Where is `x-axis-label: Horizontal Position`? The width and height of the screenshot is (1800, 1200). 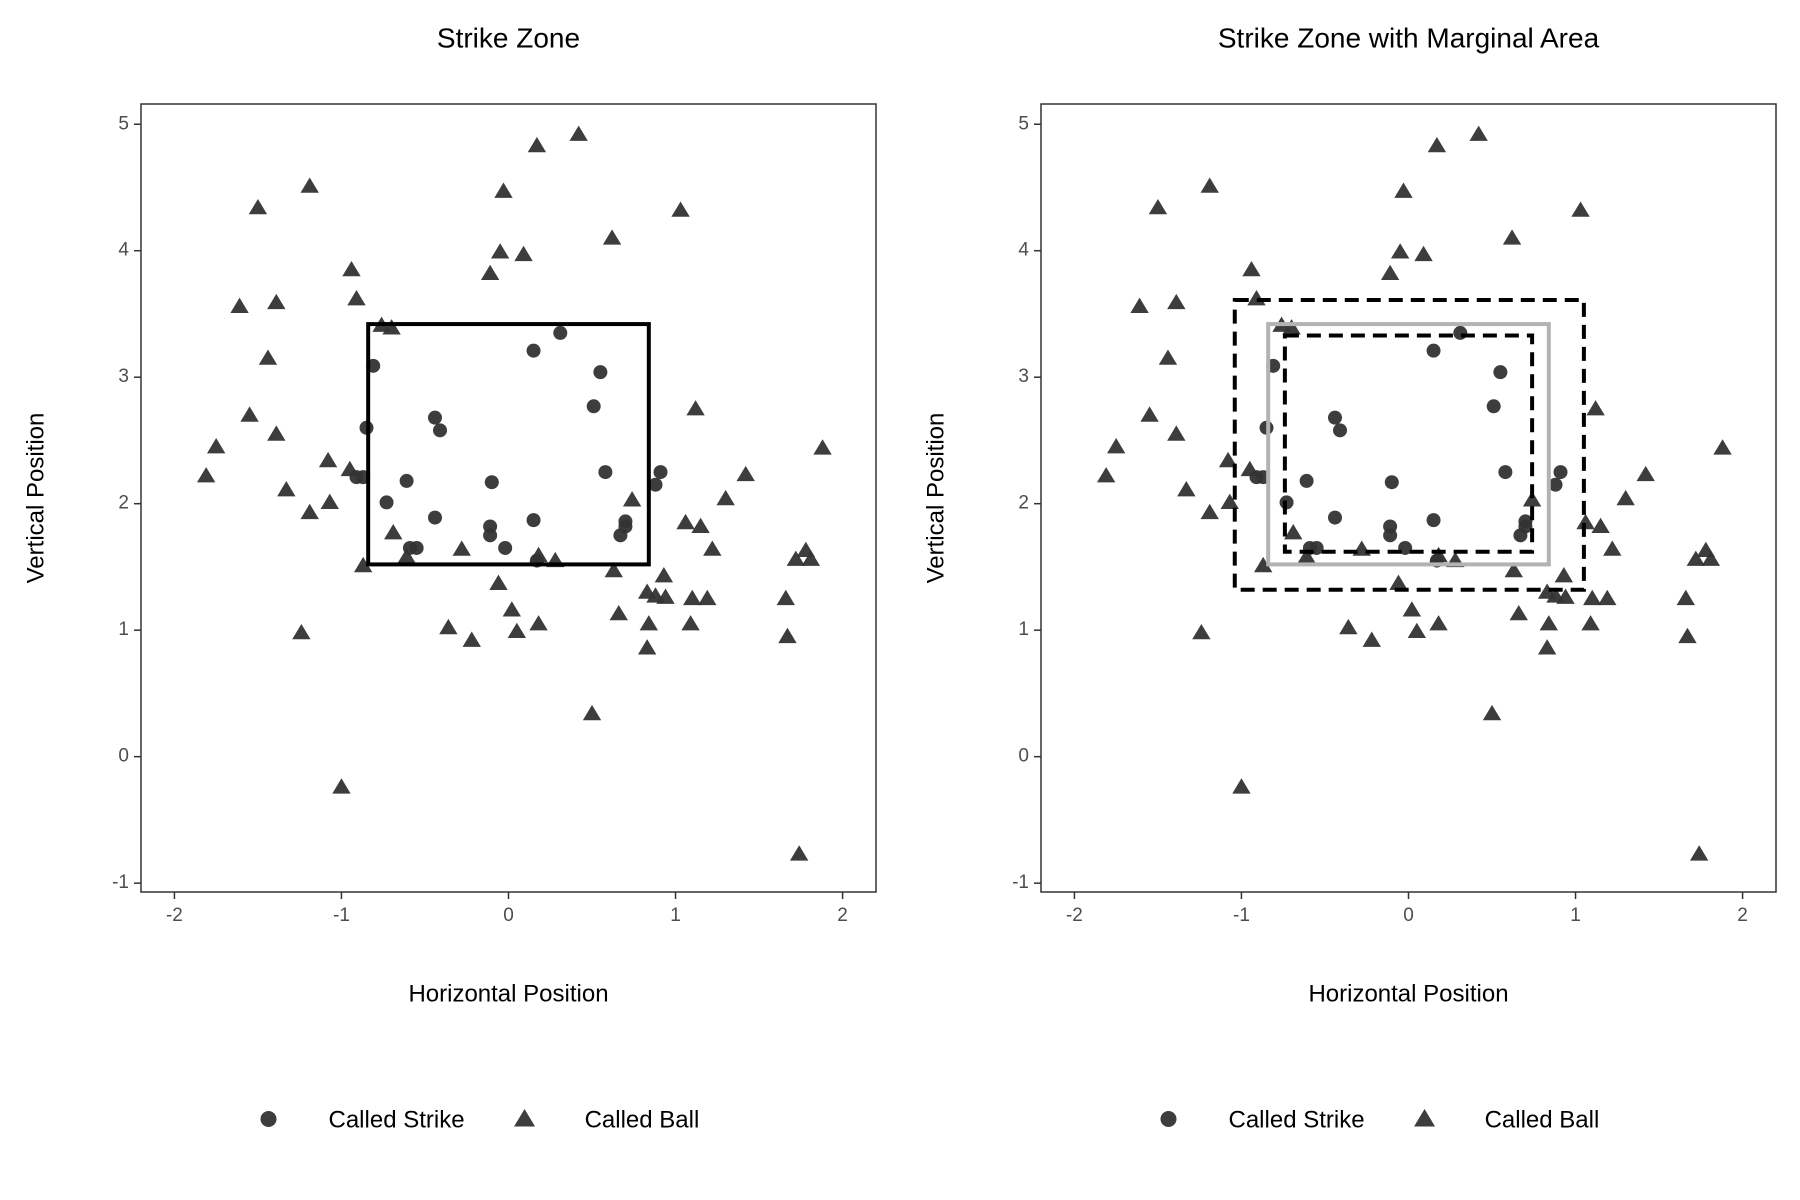 x-axis-label: Horizontal Position is located at coordinates (508, 993).